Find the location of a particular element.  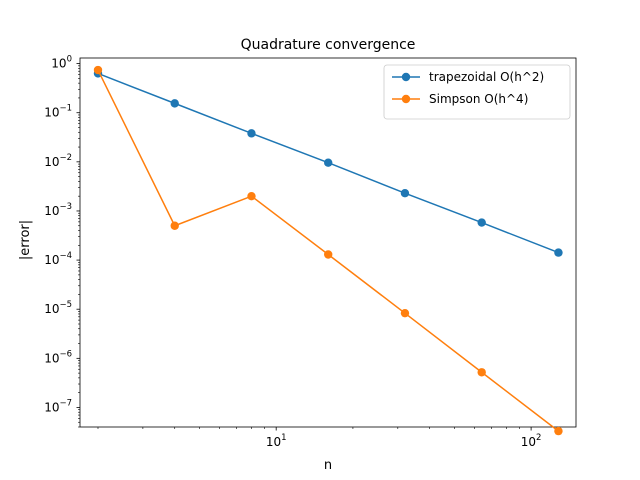

legend-box is located at coordinates (477, 92).